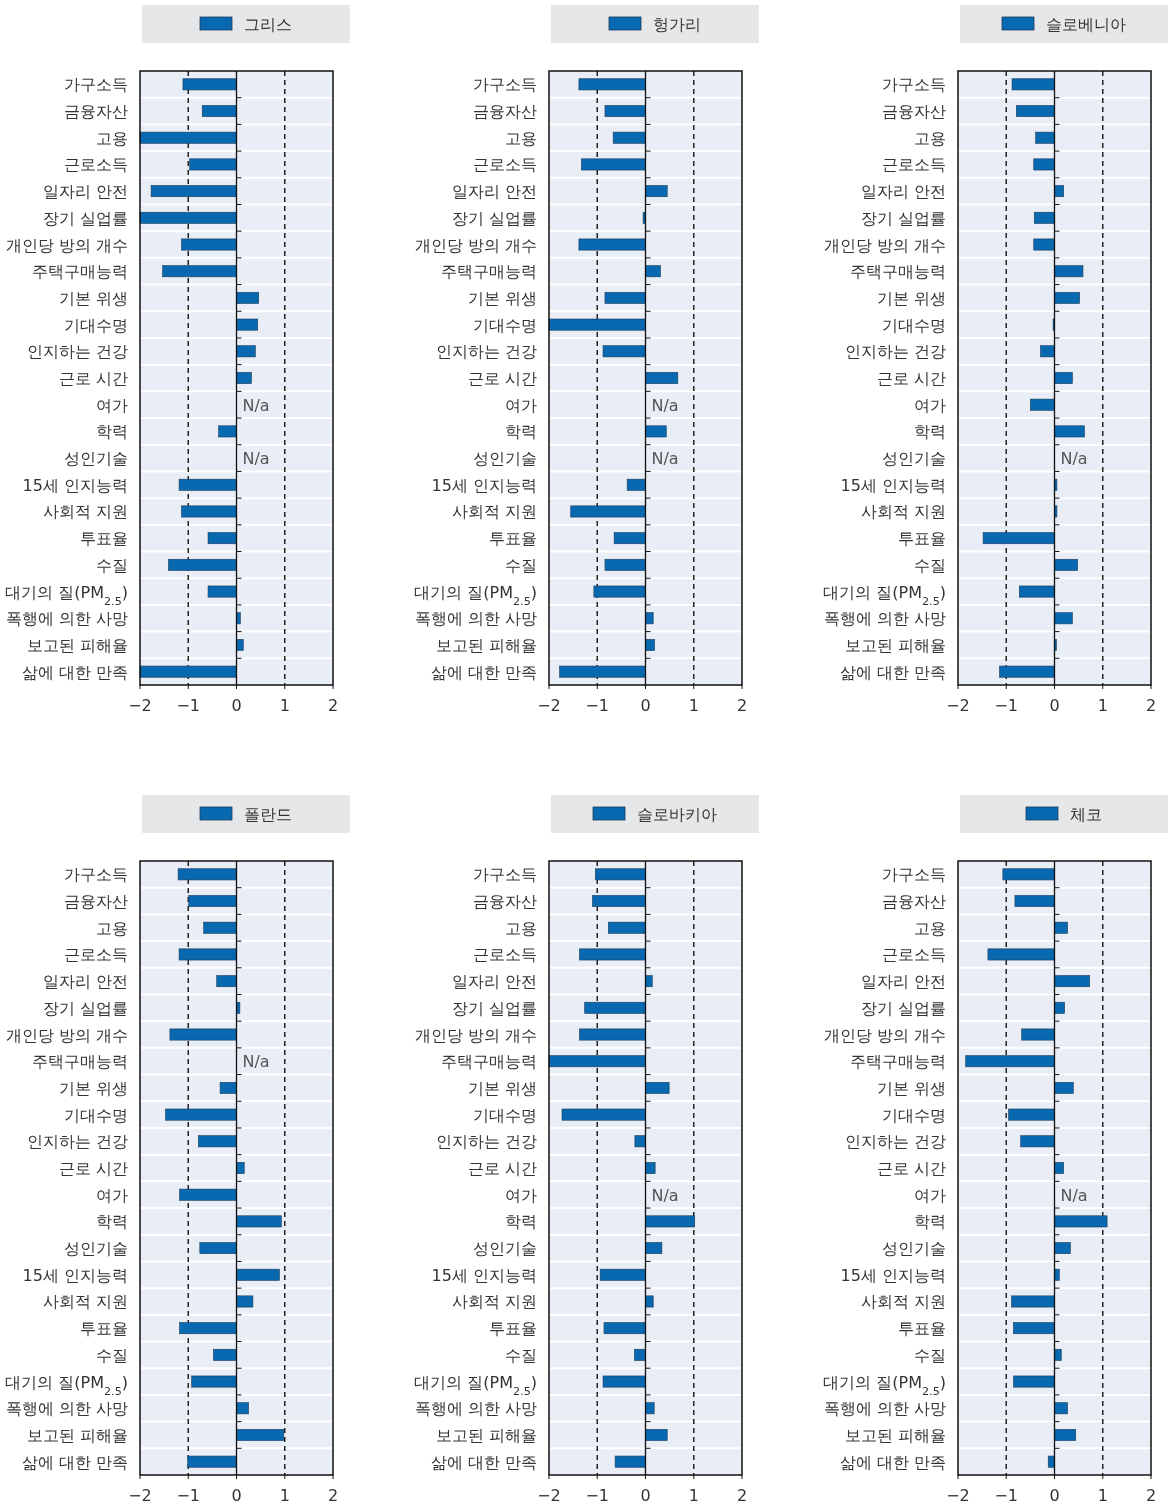  I want to click on legend-label: 슬로바키아, so click(677, 814).